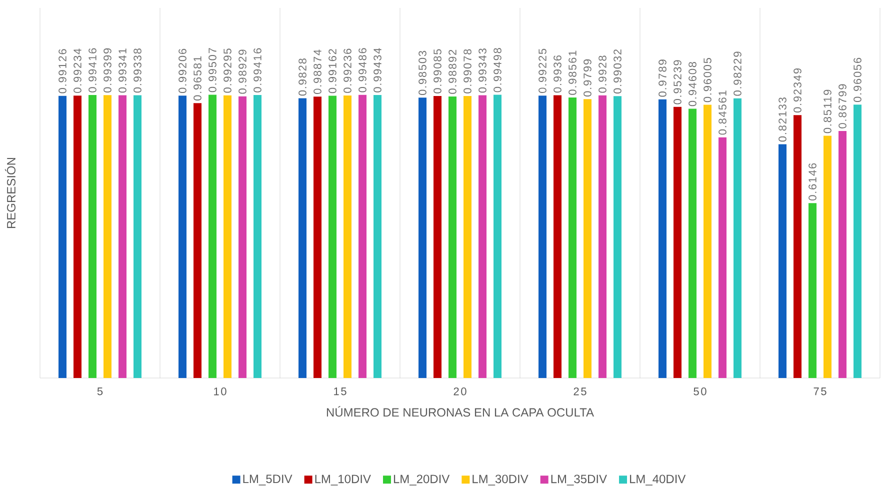  Describe the element at coordinates (318, 72) in the screenshot. I see `data-label: 0.98874` at that location.